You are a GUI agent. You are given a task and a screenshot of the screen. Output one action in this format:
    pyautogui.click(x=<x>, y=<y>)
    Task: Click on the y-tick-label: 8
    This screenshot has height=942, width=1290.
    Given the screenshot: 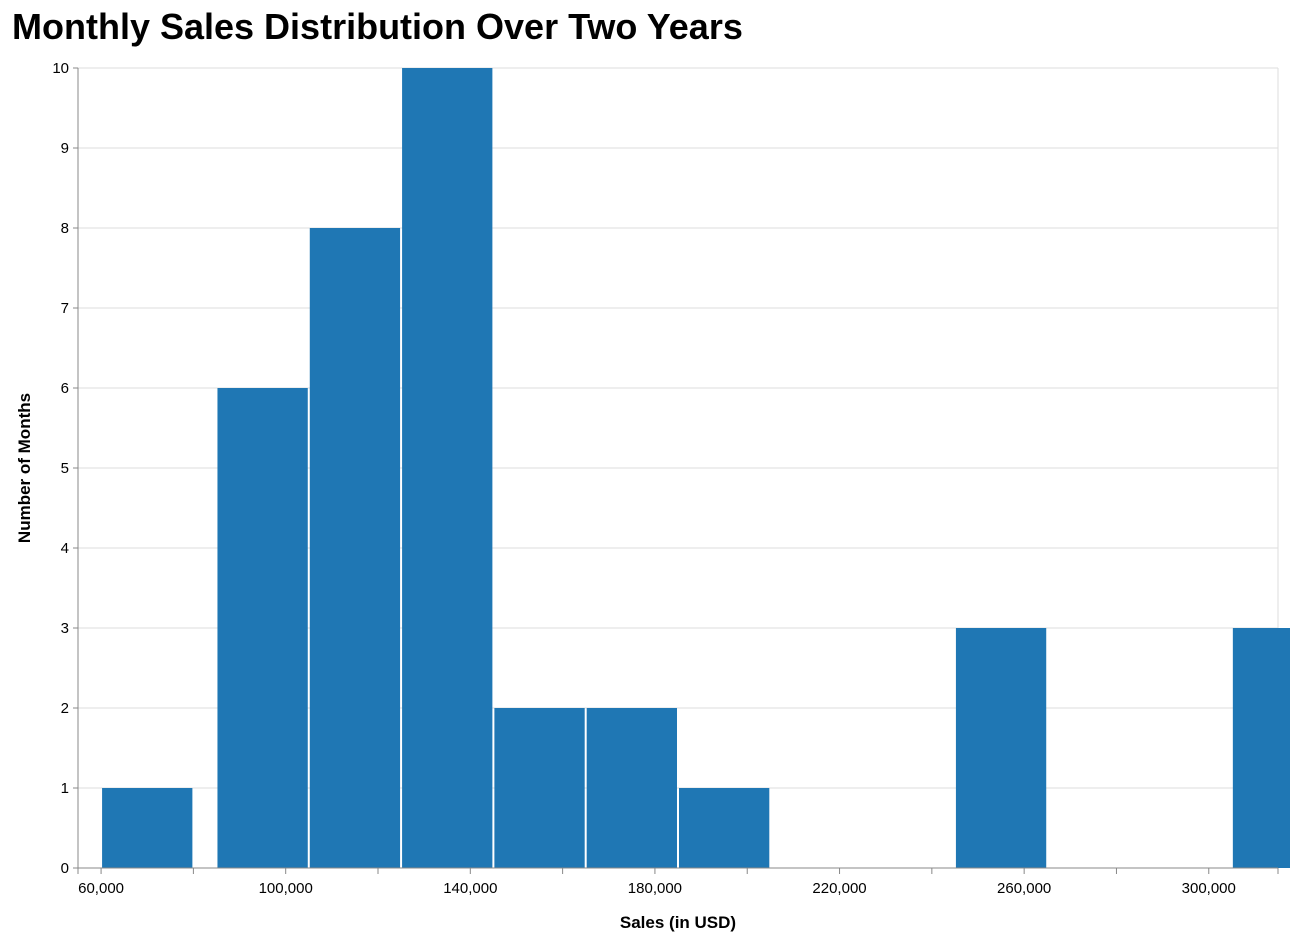 What is the action you would take?
    pyautogui.click(x=65, y=228)
    